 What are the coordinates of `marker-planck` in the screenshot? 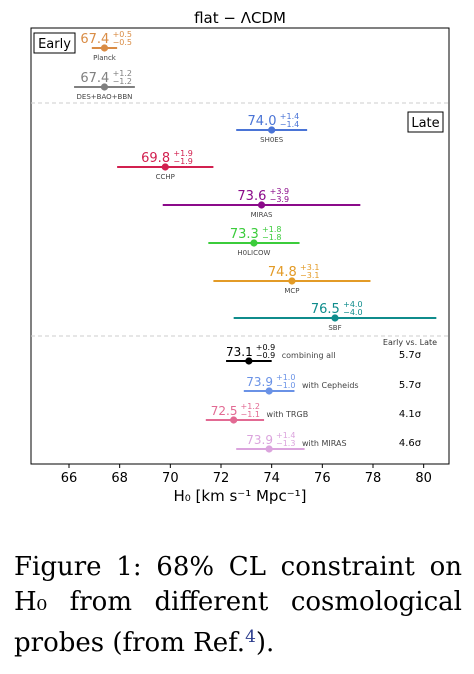 It's located at (104, 48).